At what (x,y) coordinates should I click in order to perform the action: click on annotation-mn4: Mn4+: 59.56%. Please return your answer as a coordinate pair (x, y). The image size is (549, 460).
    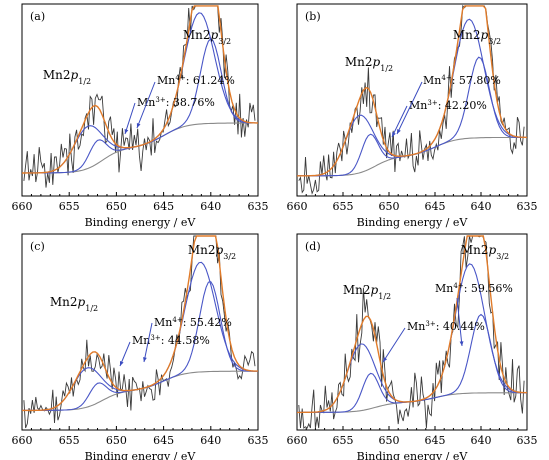
    Looking at the image, I should click on (474, 288).